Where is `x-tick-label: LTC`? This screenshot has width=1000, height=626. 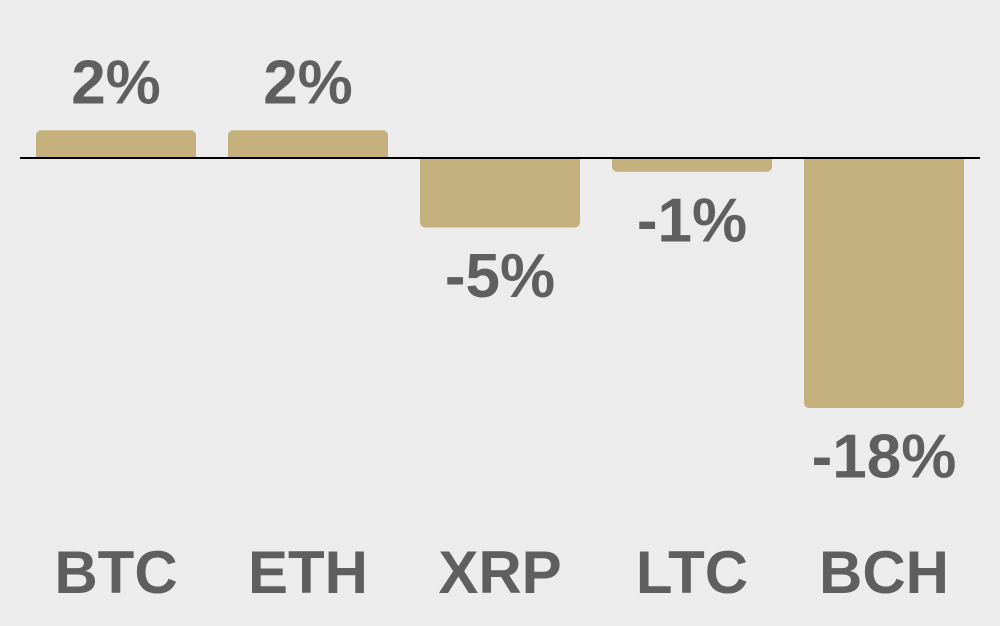 x-tick-label: LTC is located at coordinates (692, 572).